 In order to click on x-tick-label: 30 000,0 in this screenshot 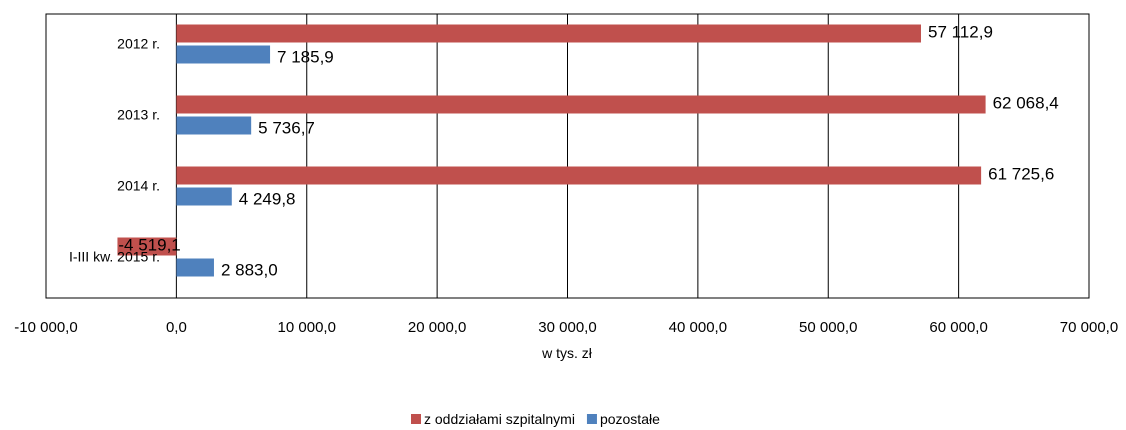, I will do `click(567, 327)`.